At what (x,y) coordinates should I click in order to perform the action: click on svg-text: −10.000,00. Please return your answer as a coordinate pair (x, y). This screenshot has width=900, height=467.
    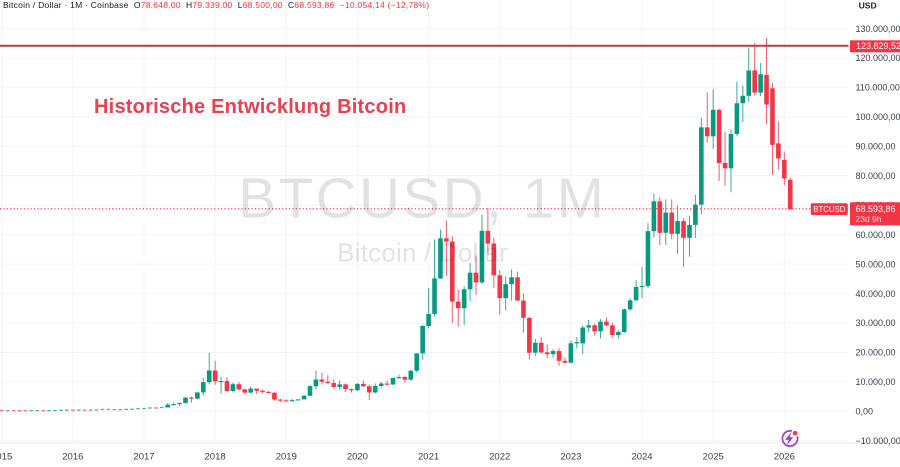
    Looking at the image, I should click on (878, 441).